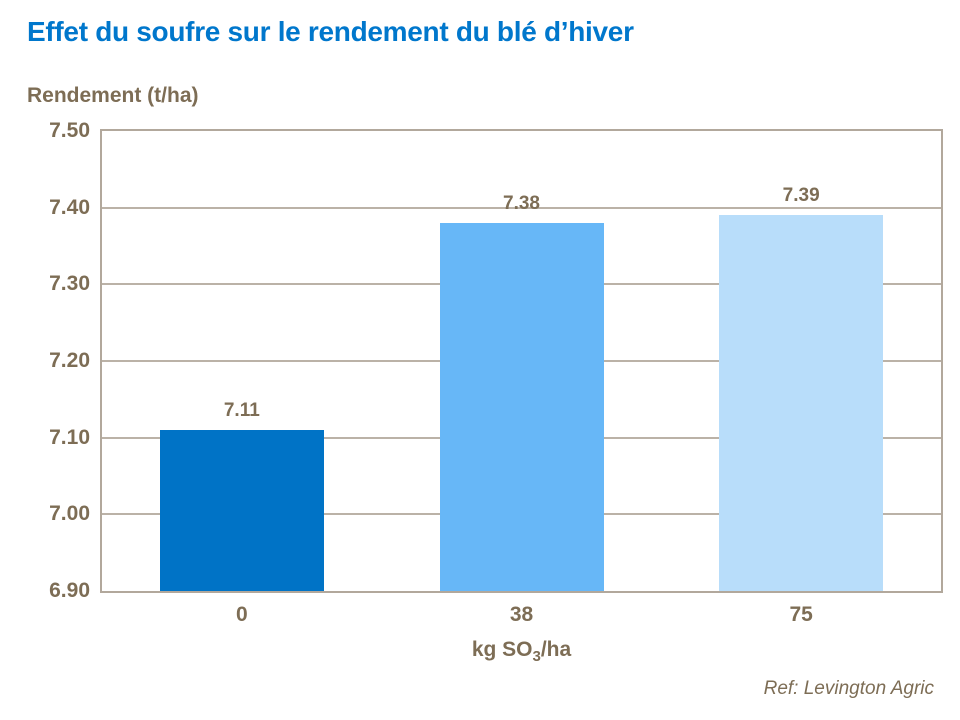  I want to click on x-tick-label: 38, so click(521, 614).